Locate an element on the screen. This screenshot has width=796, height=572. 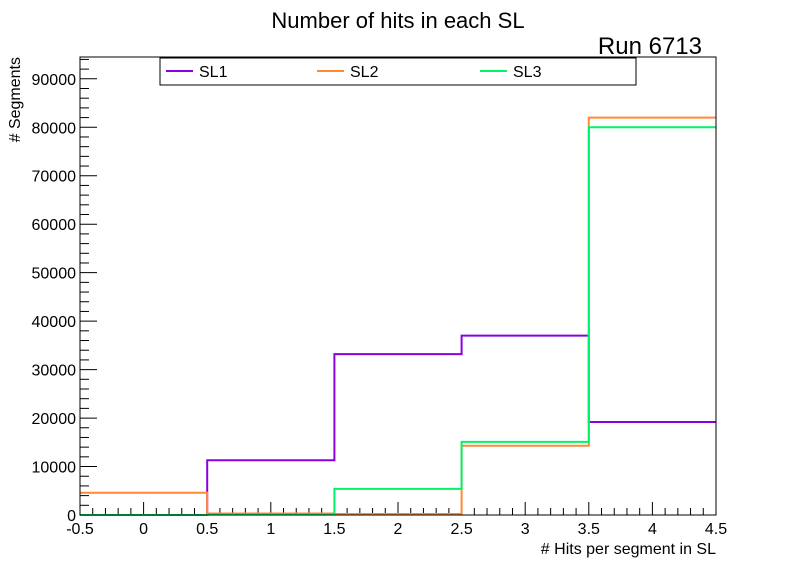
run-annotation: Run 6713 is located at coordinates (650, 46).